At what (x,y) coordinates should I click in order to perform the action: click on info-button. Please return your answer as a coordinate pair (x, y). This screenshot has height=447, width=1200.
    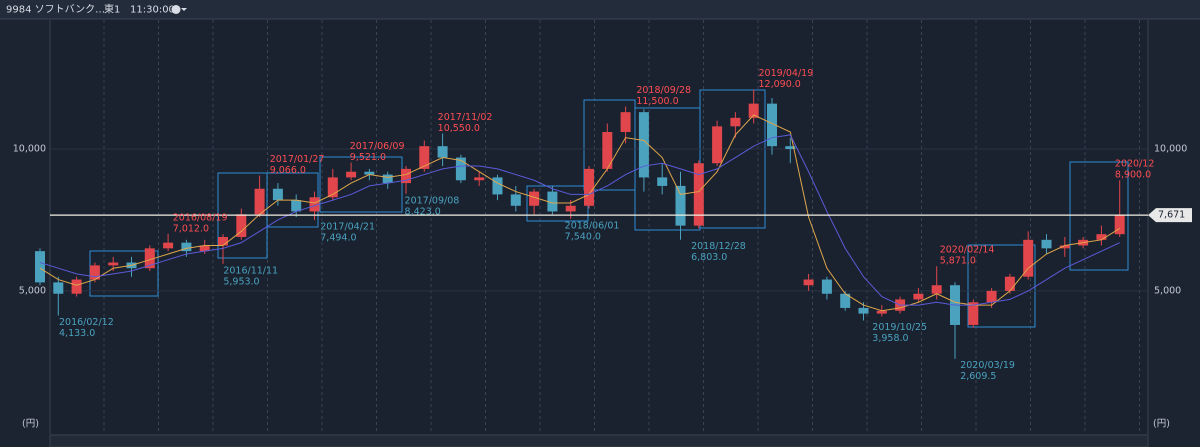
    Looking at the image, I should click on (179, 9).